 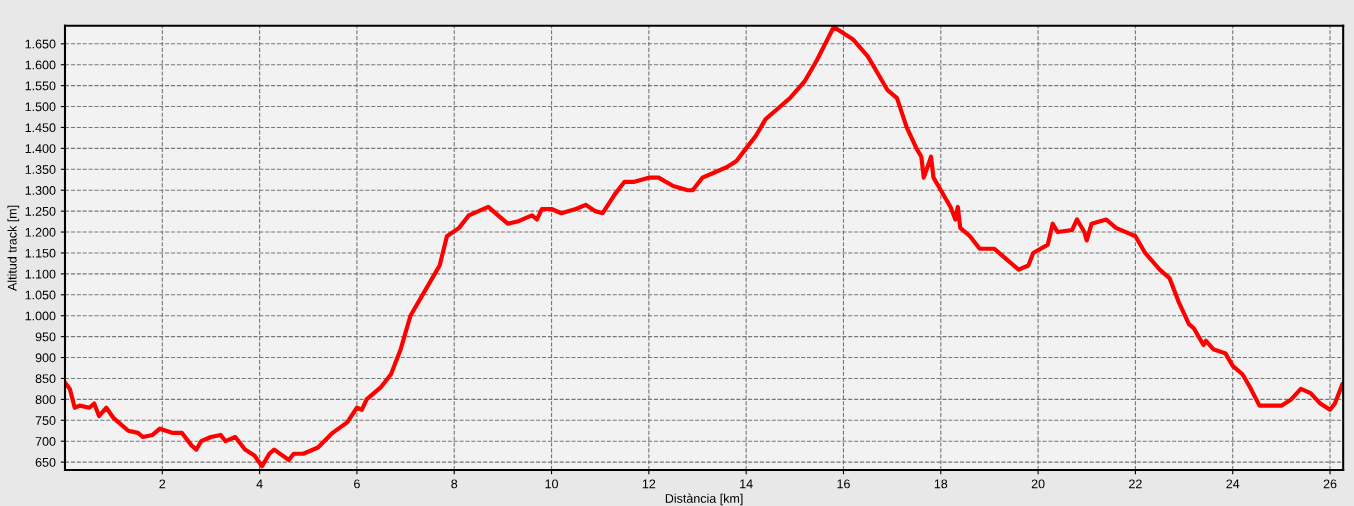 I want to click on y-tick-label: 1.050, so click(x=40, y=295).